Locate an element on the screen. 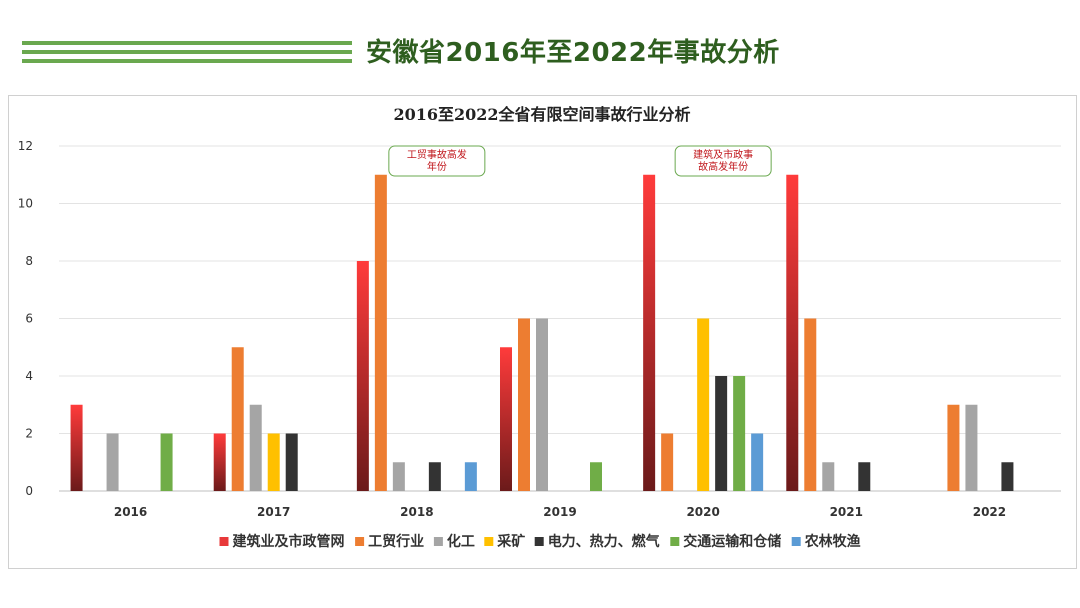  legend-label: 交通运输和仓储 is located at coordinates (732, 541).